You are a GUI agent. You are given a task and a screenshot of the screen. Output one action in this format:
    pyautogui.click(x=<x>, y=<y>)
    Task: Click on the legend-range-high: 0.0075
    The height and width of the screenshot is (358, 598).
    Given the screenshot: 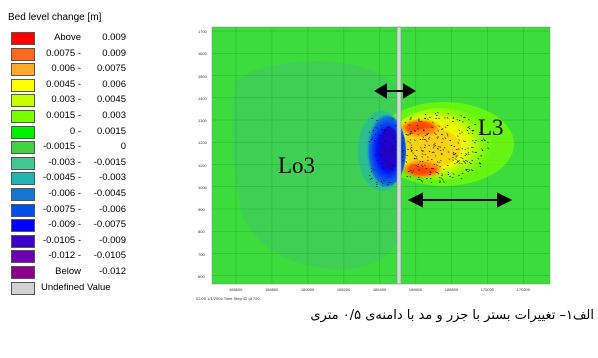 What is the action you would take?
    pyautogui.click(x=111, y=69)
    